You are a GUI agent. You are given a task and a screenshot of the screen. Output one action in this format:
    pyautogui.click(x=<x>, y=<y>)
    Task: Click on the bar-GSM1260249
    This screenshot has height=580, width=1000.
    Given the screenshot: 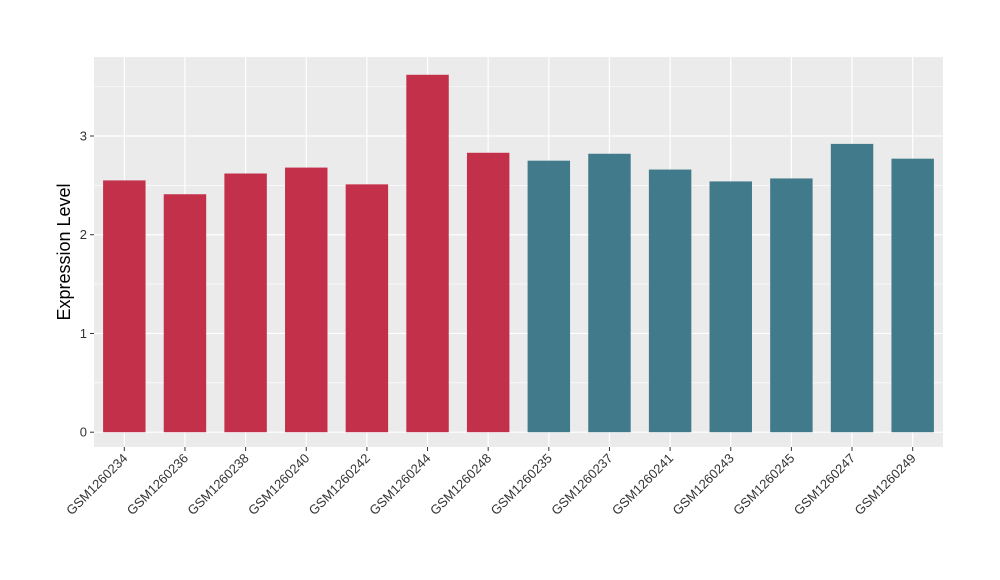 What is the action you would take?
    pyautogui.click(x=912, y=295)
    